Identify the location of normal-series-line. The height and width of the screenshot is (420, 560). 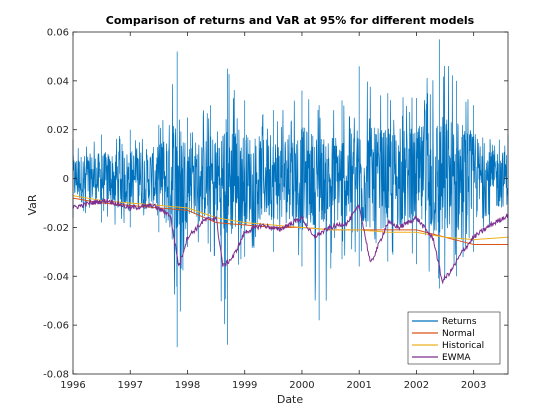
(290, 221).